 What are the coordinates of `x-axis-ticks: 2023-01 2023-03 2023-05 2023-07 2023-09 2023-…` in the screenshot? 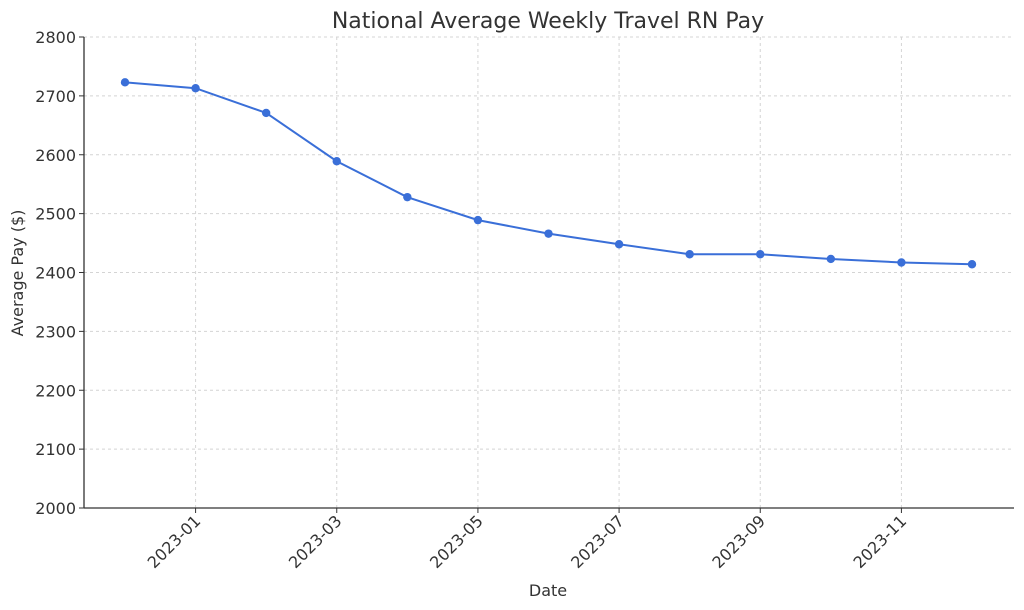 It's located at (527, 540).